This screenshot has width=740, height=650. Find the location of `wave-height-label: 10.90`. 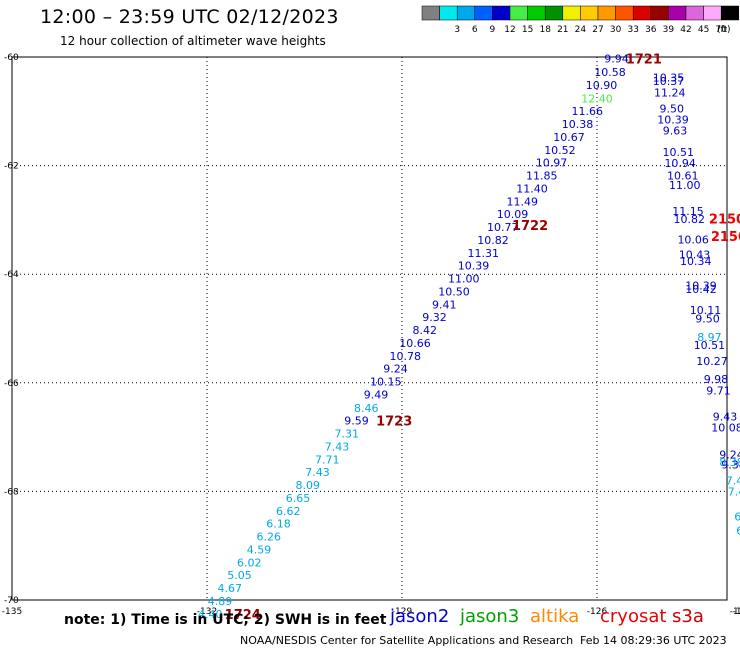

wave-height-label: 10.90 is located at coordinates (602, 85).